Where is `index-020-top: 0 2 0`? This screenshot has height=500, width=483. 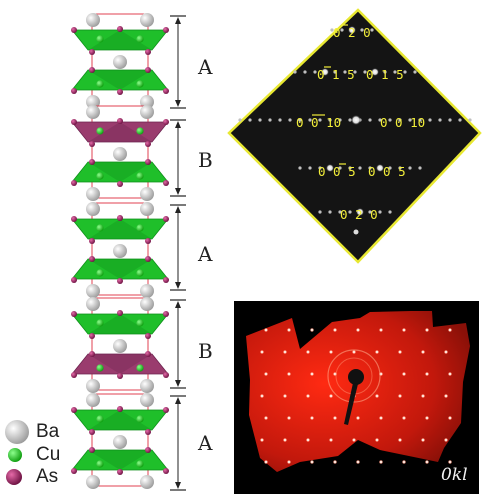 index-020-top: 0 2 0 is located at coordinates (352, 32).